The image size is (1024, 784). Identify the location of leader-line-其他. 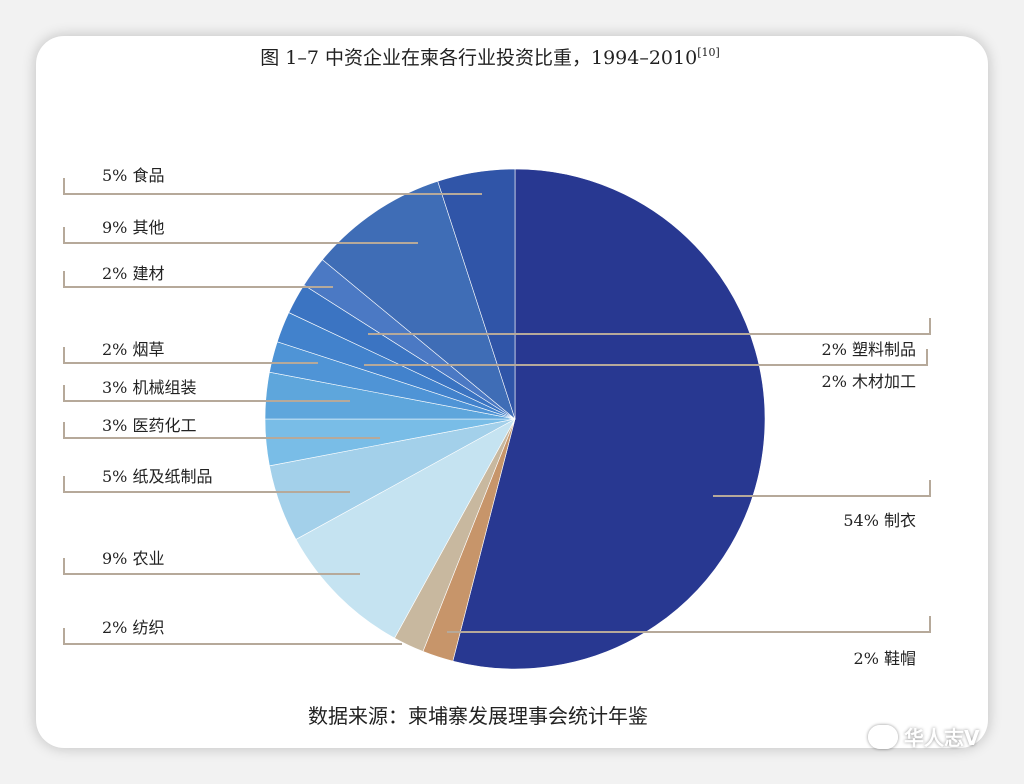
(240, 235).